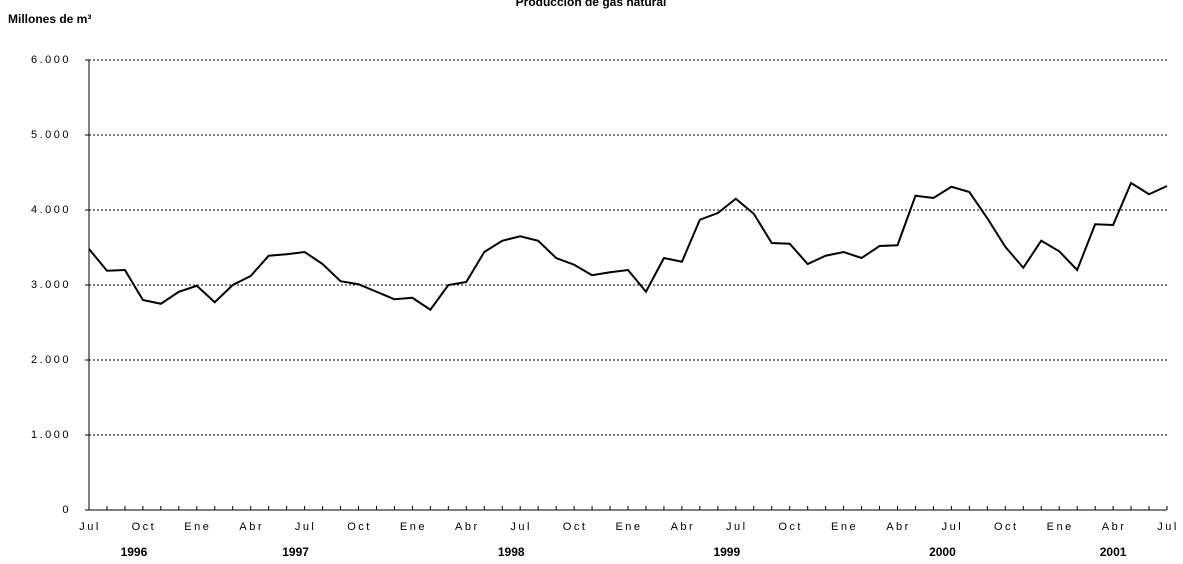 The width and height of the screenshot is (1183, 564). Describe the element at coordinates (51, 435) in the screenshot. I see `y-tick-label: 1.000` at that location.